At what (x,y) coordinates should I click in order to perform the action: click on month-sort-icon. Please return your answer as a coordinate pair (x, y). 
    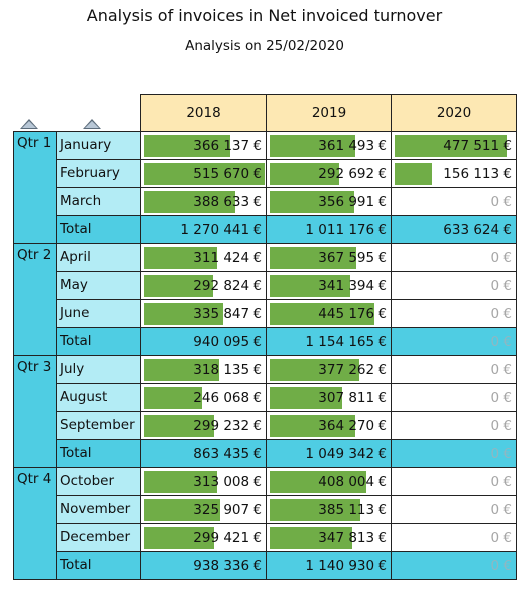
    Looking at the image, I should click on (92, 124).